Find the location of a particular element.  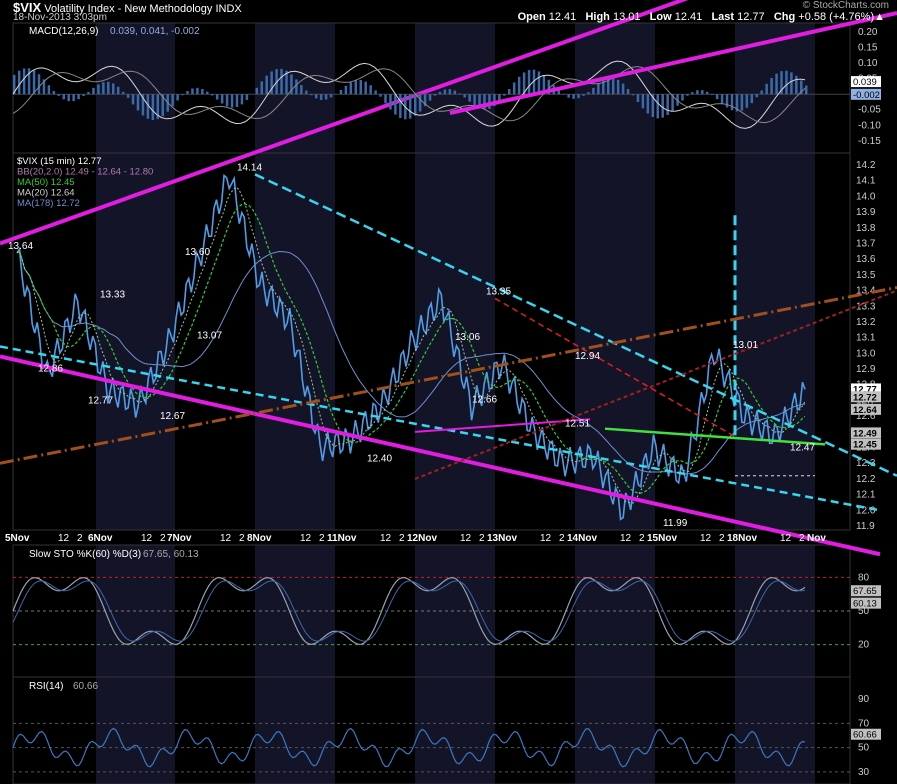

open-label: Open is located at coordinates (531, 17).